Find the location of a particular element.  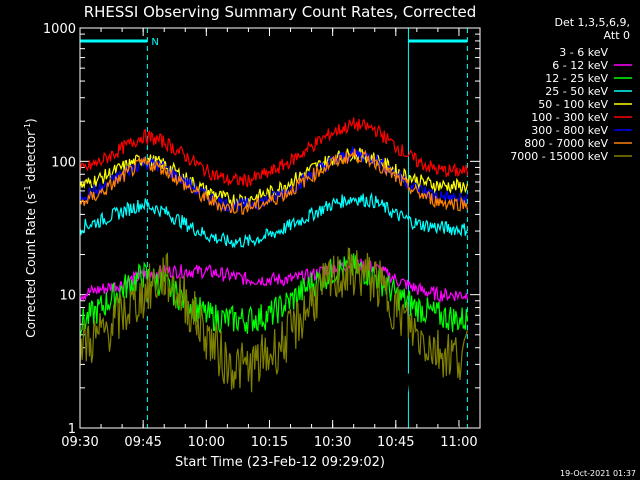

legend-header-line2: Att 0 is located at coordinates (617, 35).